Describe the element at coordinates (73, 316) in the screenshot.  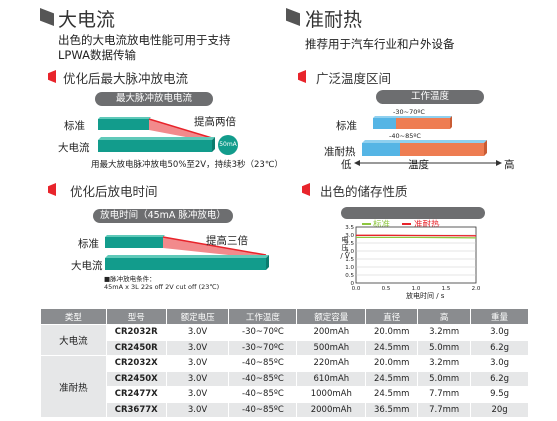
I see `table-header: 类型` at that location.